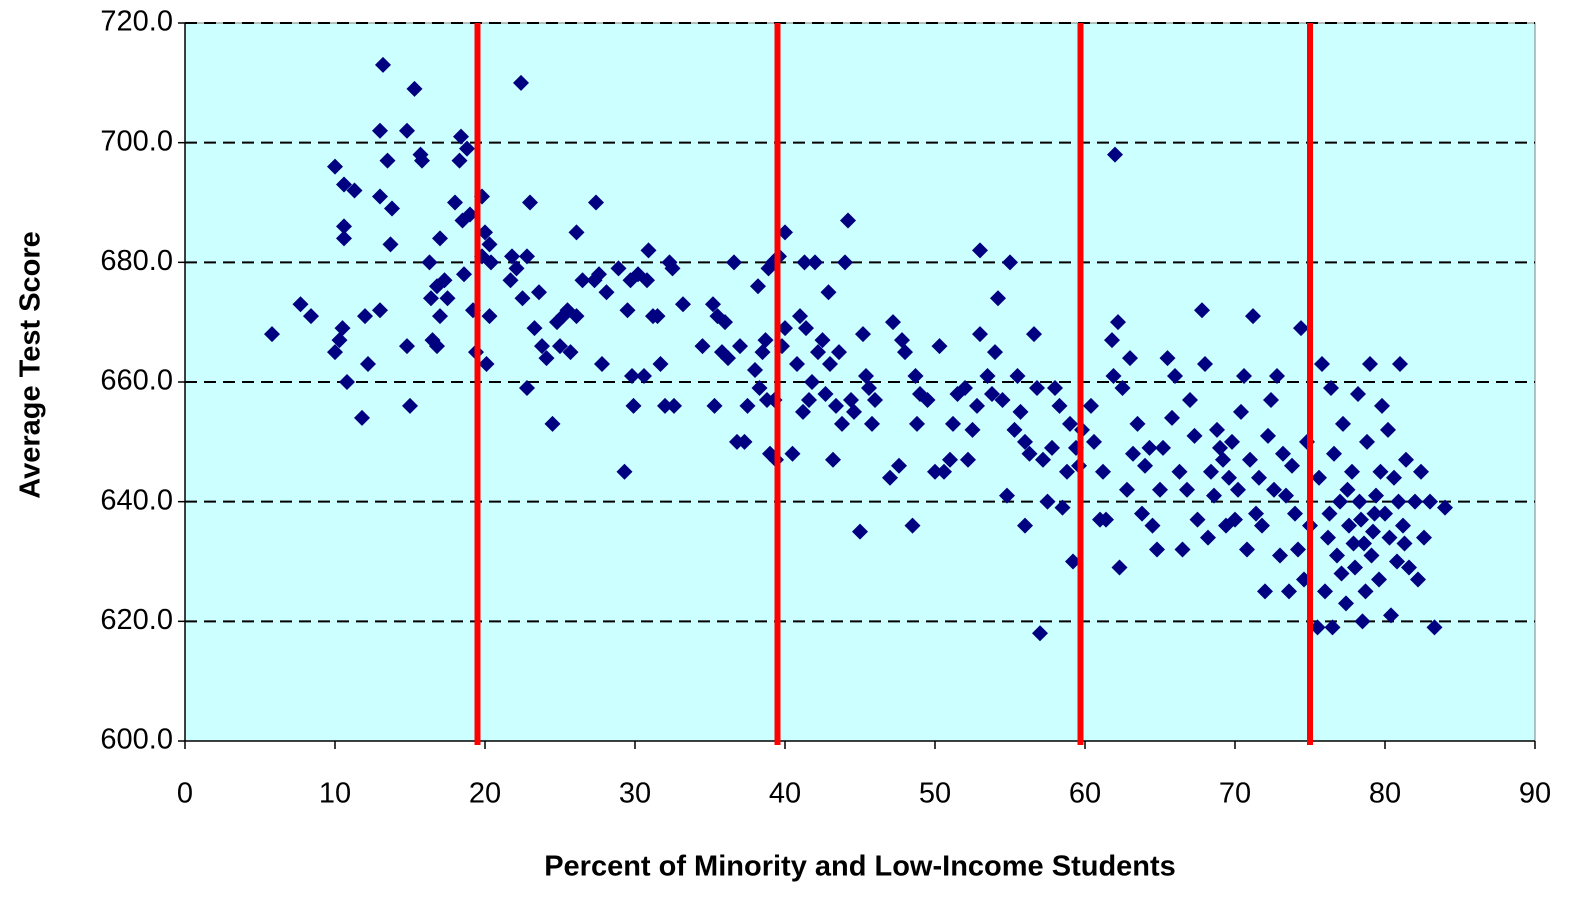 The width and height of the screenshot is (1582, 899). Describe the element at coordinates (185, 794) in the screenshot. I see `x-tick-label: 0` at that location.